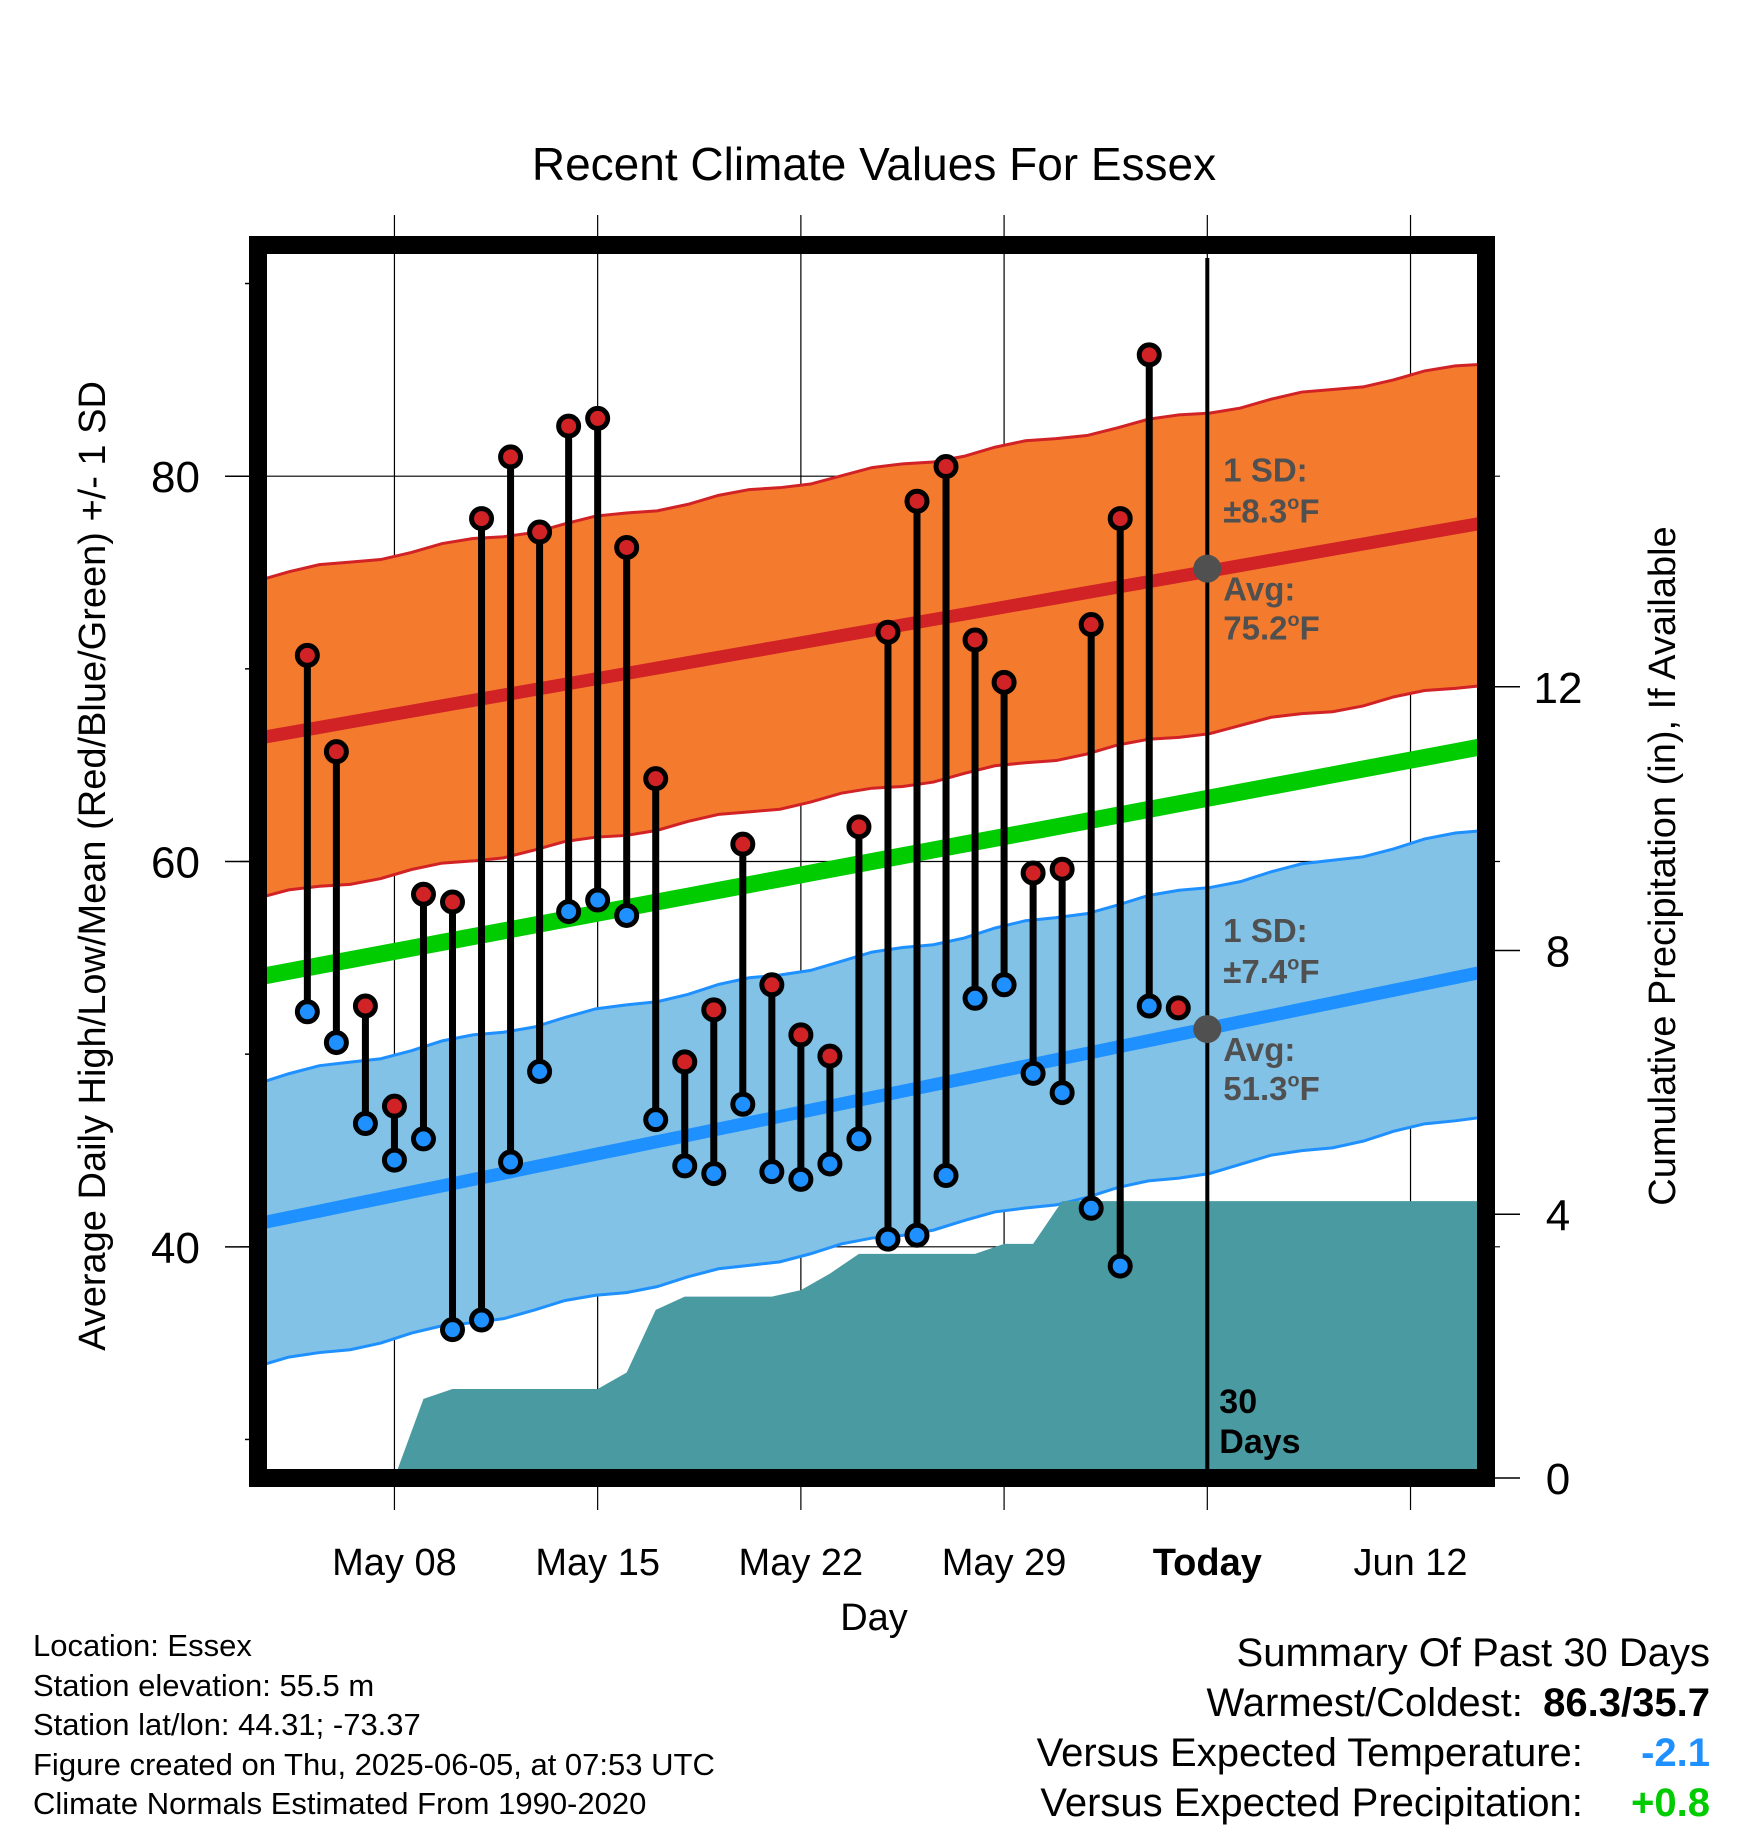 The width and height of the screenshot is (1748, 1828). Describe the element at coordinates (1259, 1049) in the screenshot. I see `low-avg-label: Avg:` at that location.